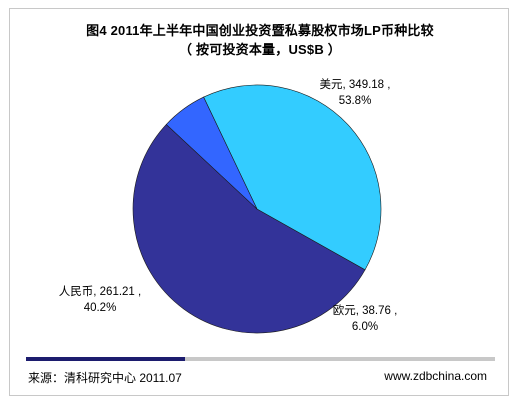 The height and width of the screenshot is (407, 520). What do you see at coordinates (106, 359) in the screenshot?
I see `footer-accent-bar` at bounding box center [106, 359].